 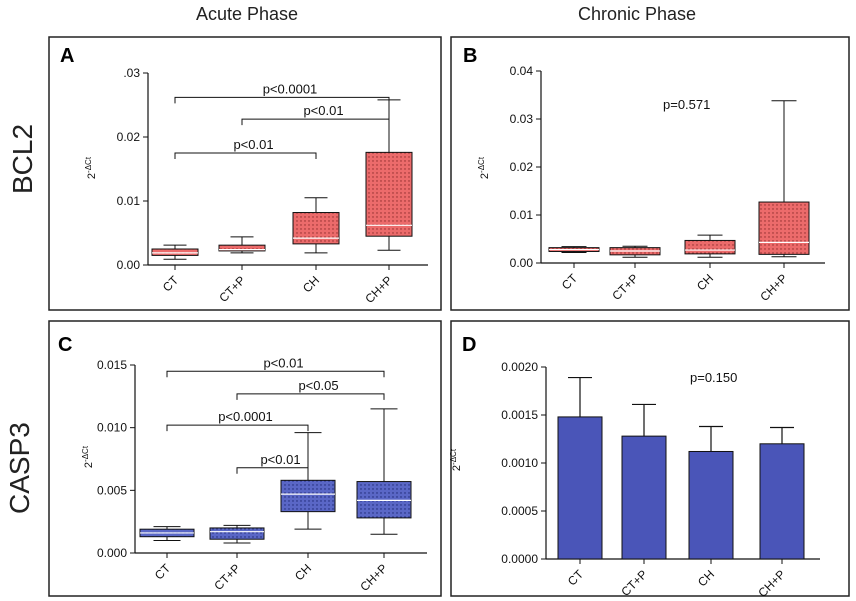 I want to click on y-tick-label-b-0: 0.00, so click(x=522, y=263).